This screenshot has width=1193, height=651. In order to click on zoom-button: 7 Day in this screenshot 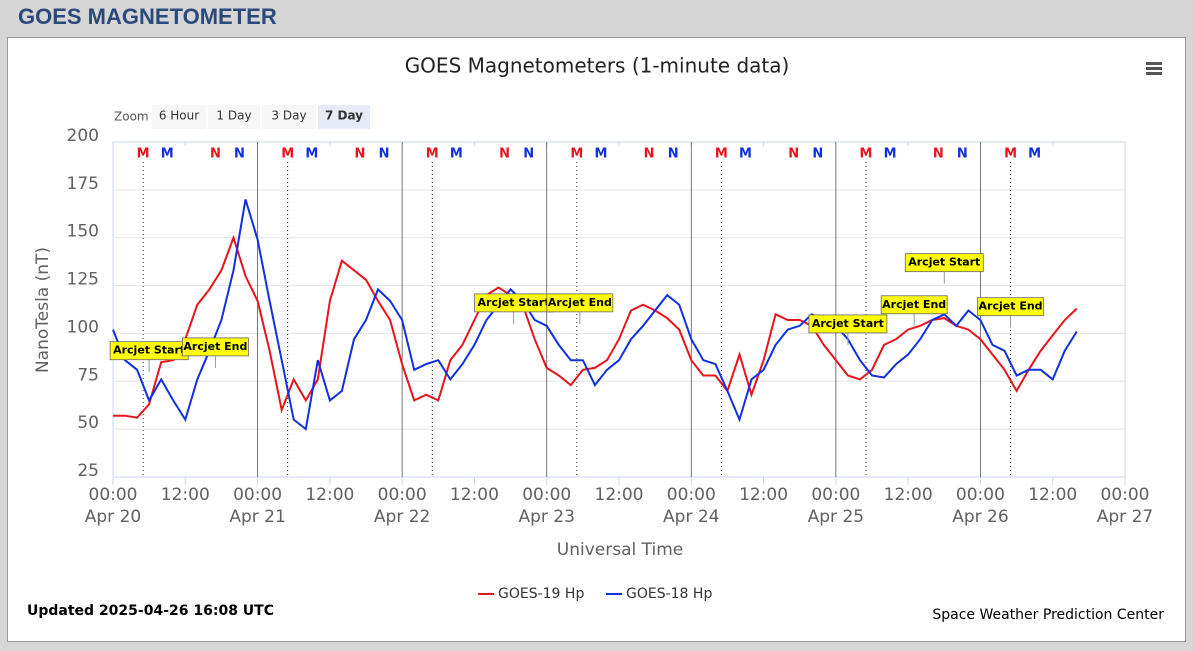, I will do `click(344, 117)`.